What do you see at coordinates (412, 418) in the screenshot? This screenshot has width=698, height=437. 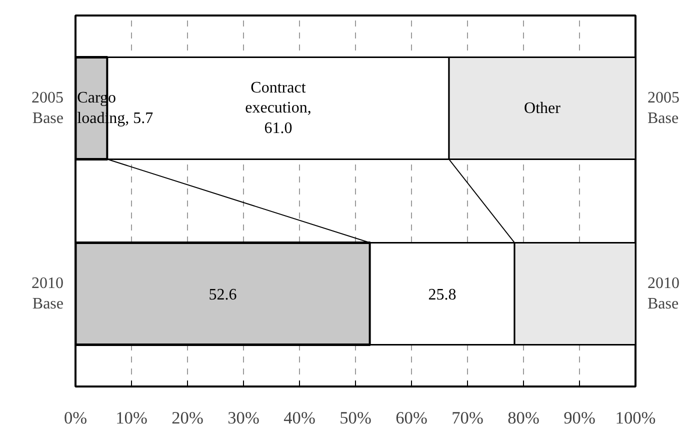 I see `x-tick-label: 60%` at bounding box center [412, 418].